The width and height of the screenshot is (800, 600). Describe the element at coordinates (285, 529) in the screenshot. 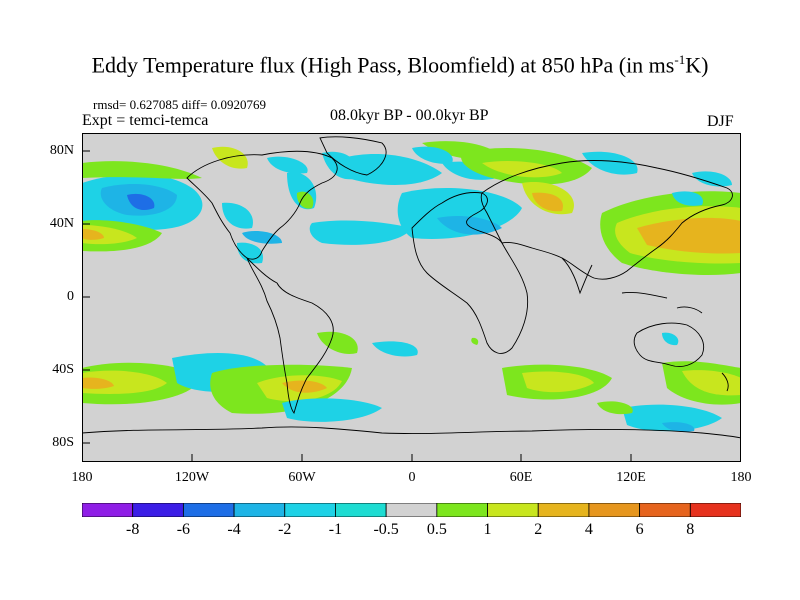

I see `colorbar-tick-label: -2` at that location.